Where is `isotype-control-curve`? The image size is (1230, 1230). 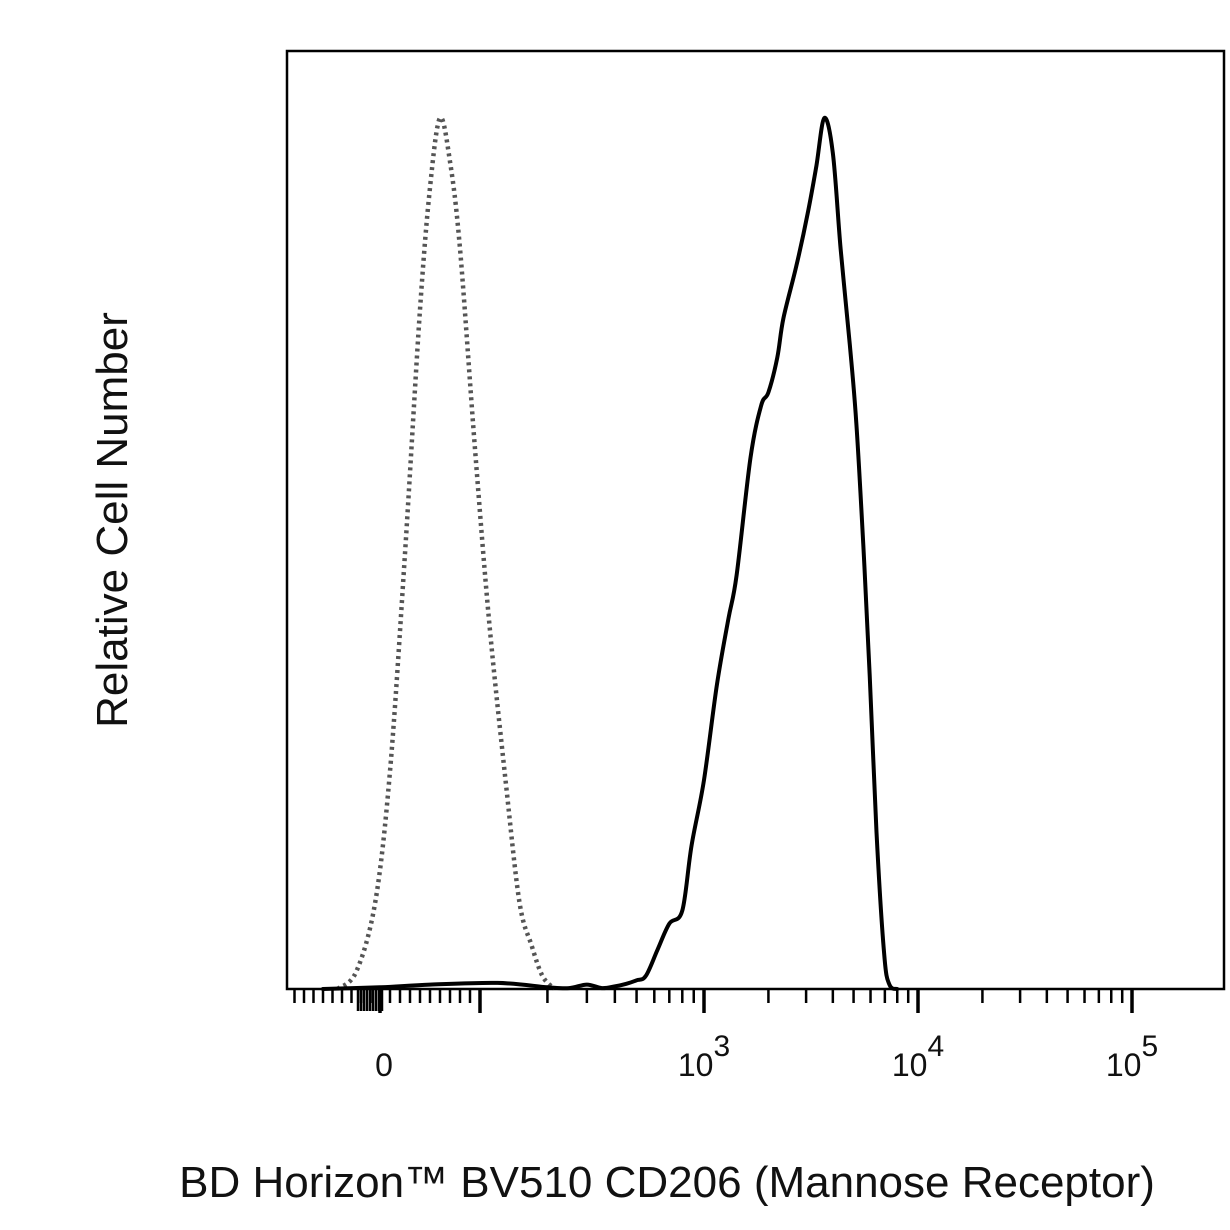
isotype-control-curve is located at coordinates (446, 553).